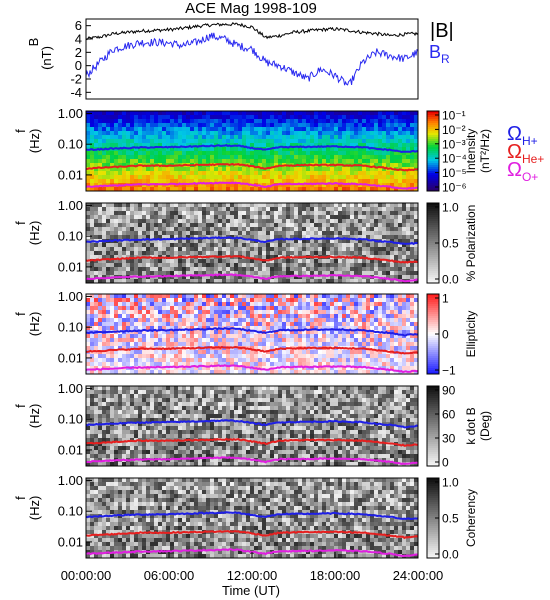 Image resolution: width=550 pixels, height=600 pixels. What do you see at coordinates (439, 54) in the screenshot?
I see `legend-br-label: BR` at bounding box center [439, 54].